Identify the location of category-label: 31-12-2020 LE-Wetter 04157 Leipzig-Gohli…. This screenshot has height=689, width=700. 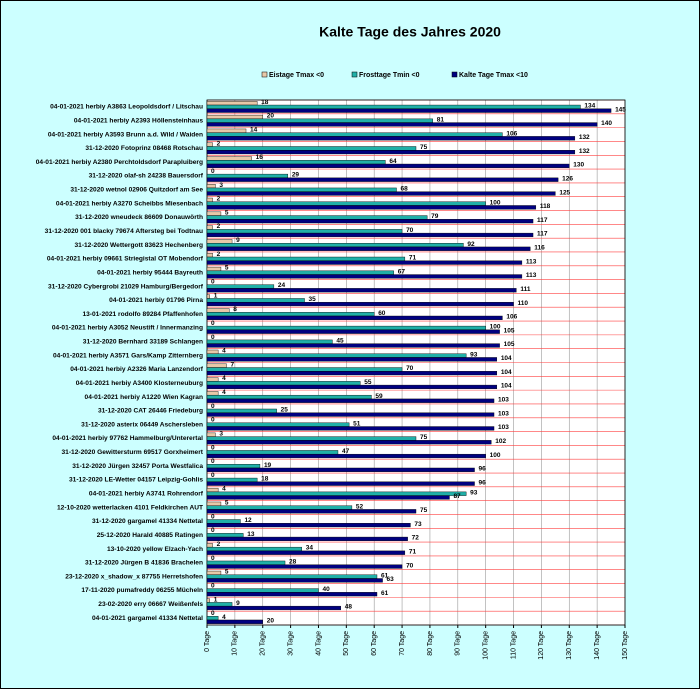
(136, 480).